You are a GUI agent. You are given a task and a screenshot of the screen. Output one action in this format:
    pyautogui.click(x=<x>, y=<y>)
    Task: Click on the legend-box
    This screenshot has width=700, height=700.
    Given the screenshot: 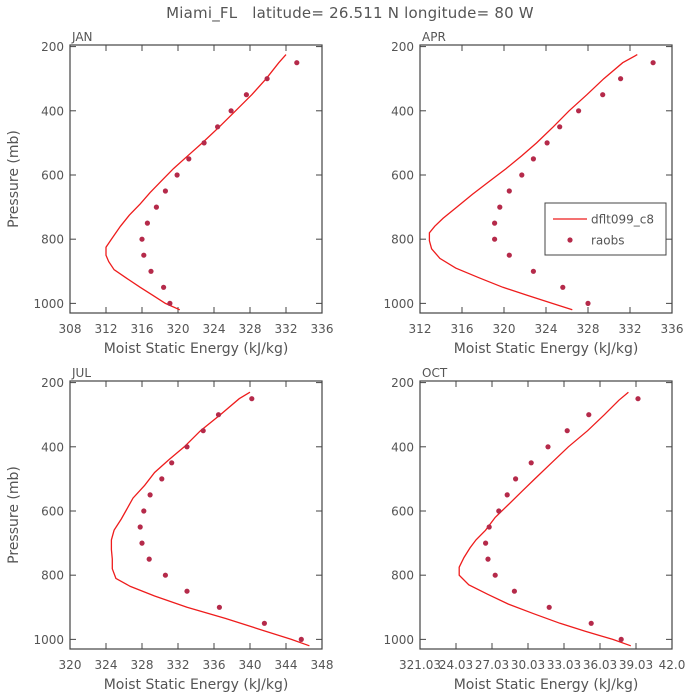 What is the action you would take?
    pyautogui.click(x=605, y=229)
    